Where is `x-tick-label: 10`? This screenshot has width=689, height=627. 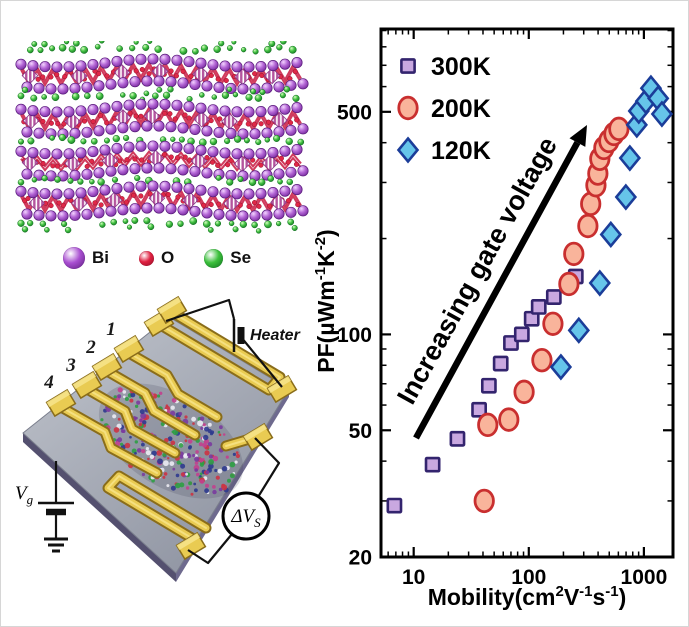 x-tick-label: 10 is located at coordinates (413, 577).